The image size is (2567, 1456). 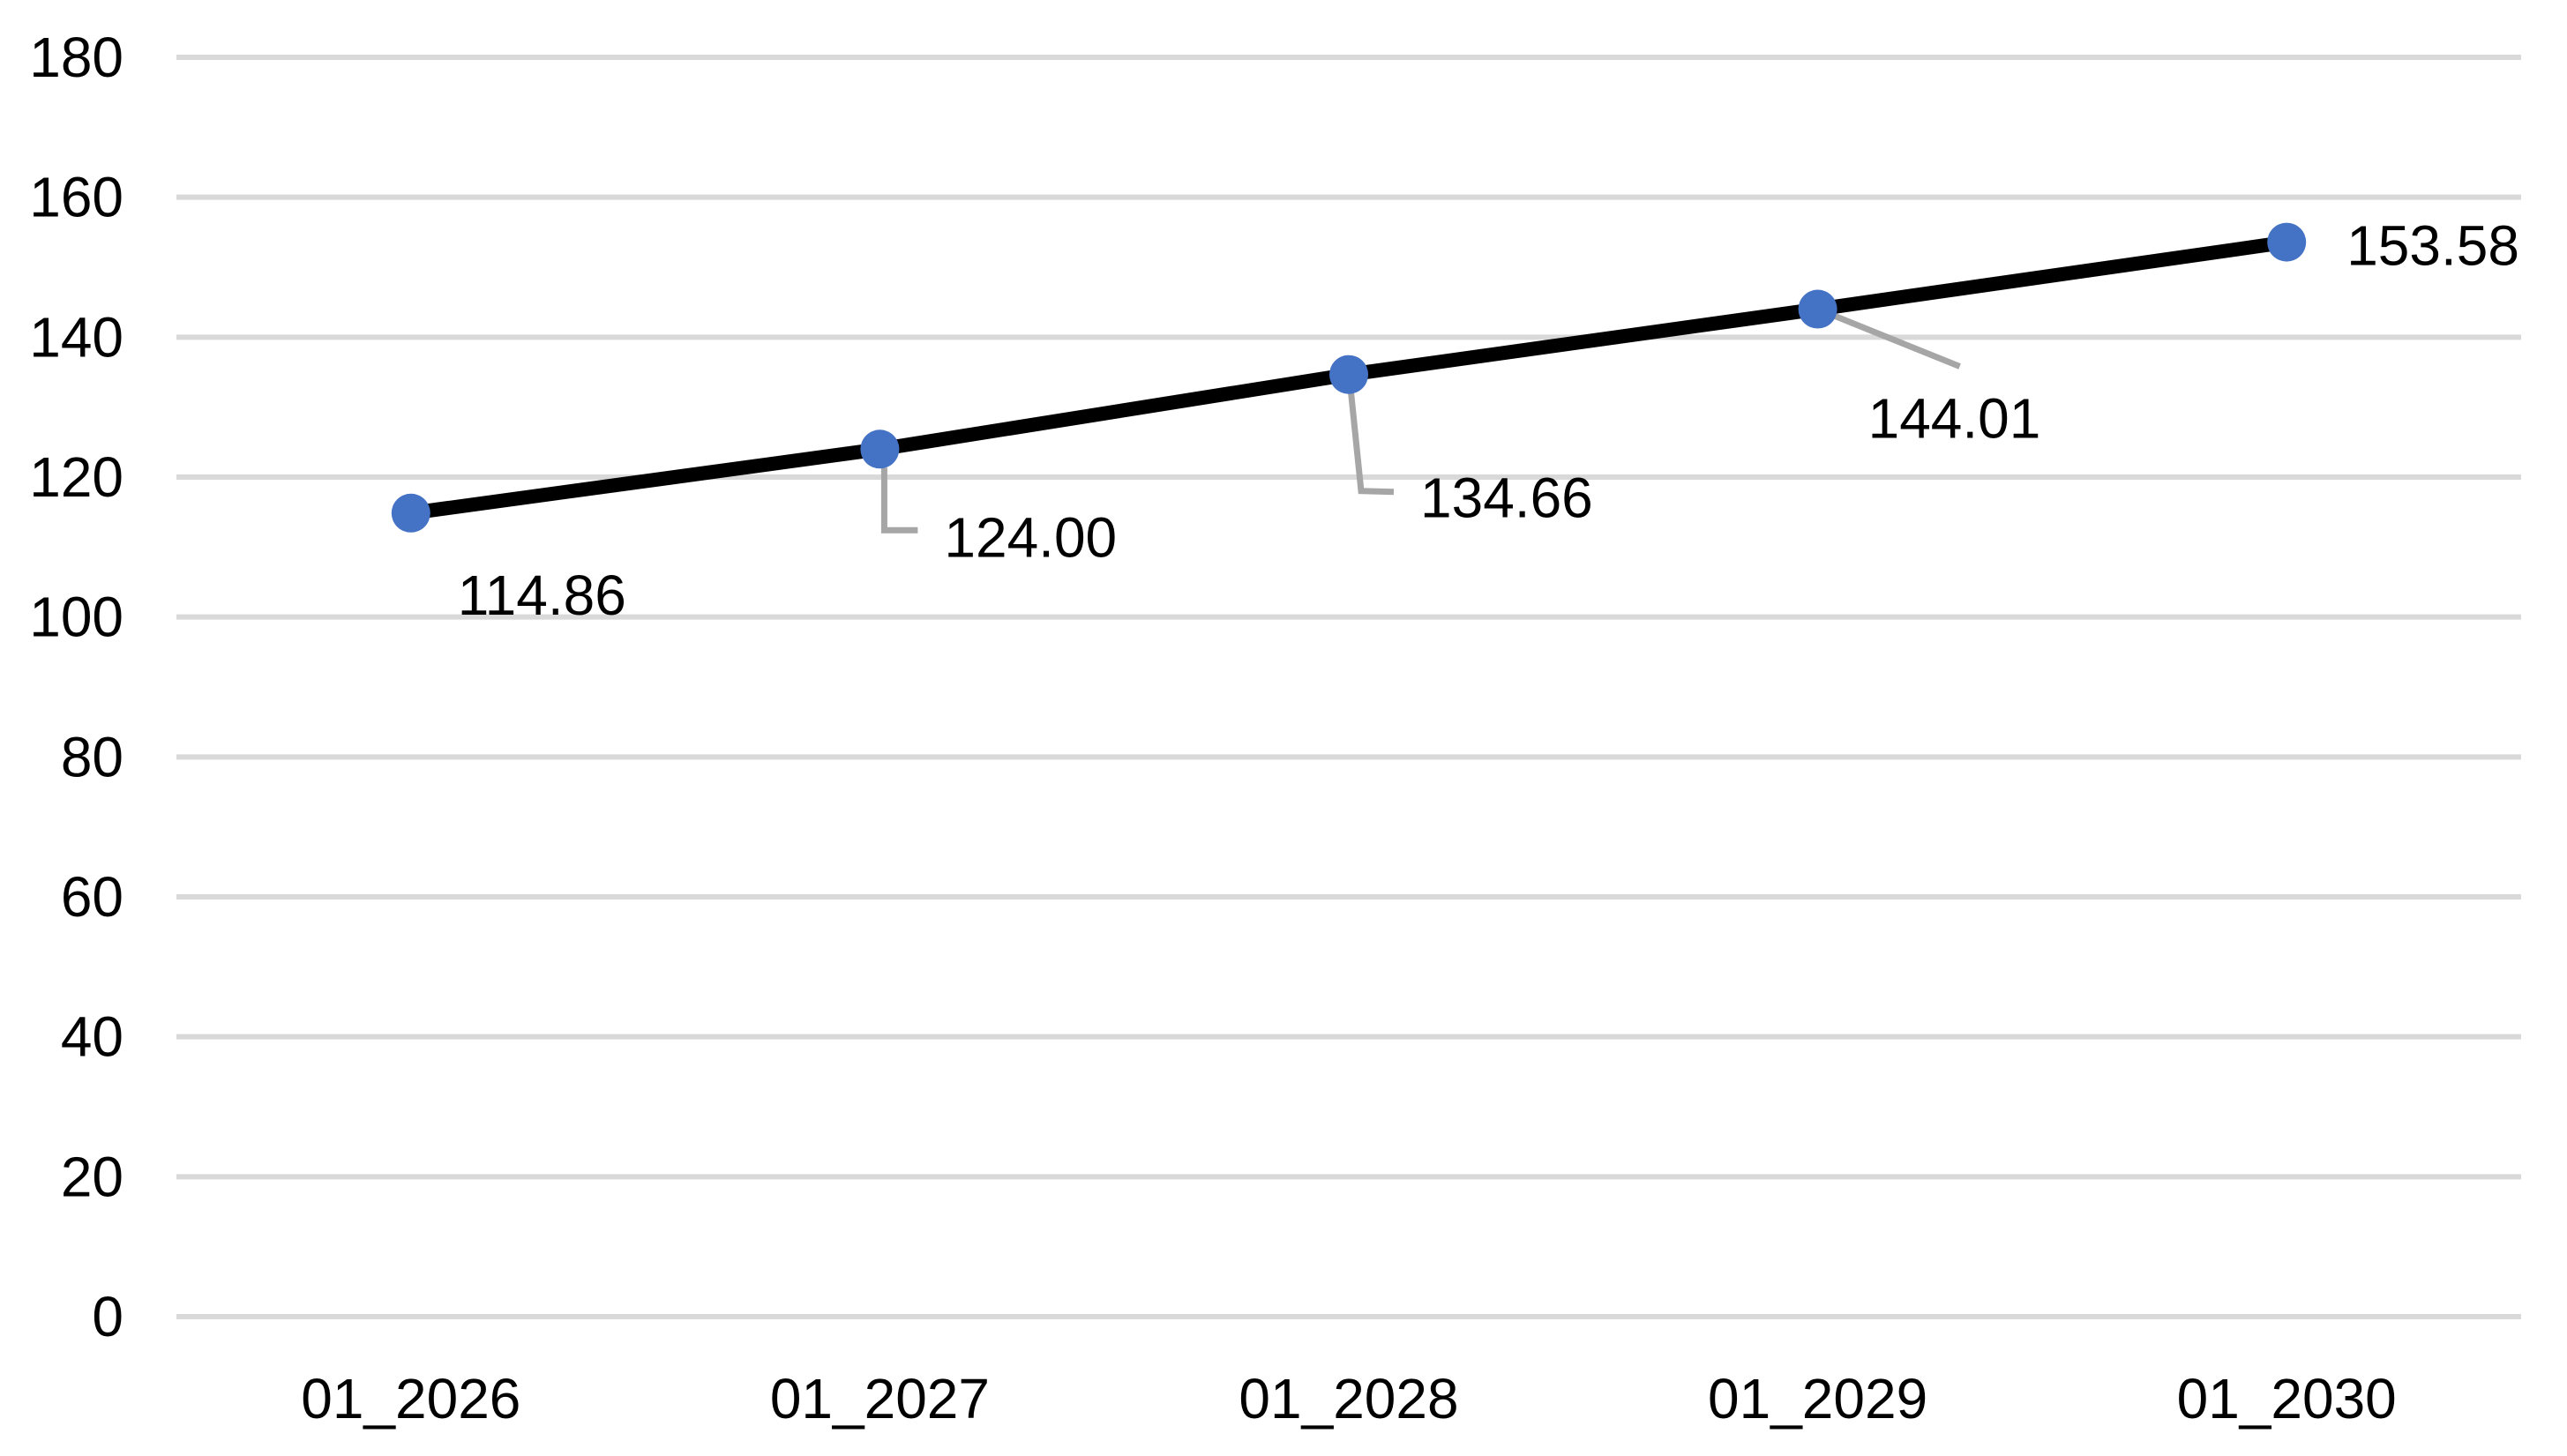 What do you see at coordinates (2432, 246) in the screenshot?
I see `data-label: 153.58` at bounding box center [2432, 246].